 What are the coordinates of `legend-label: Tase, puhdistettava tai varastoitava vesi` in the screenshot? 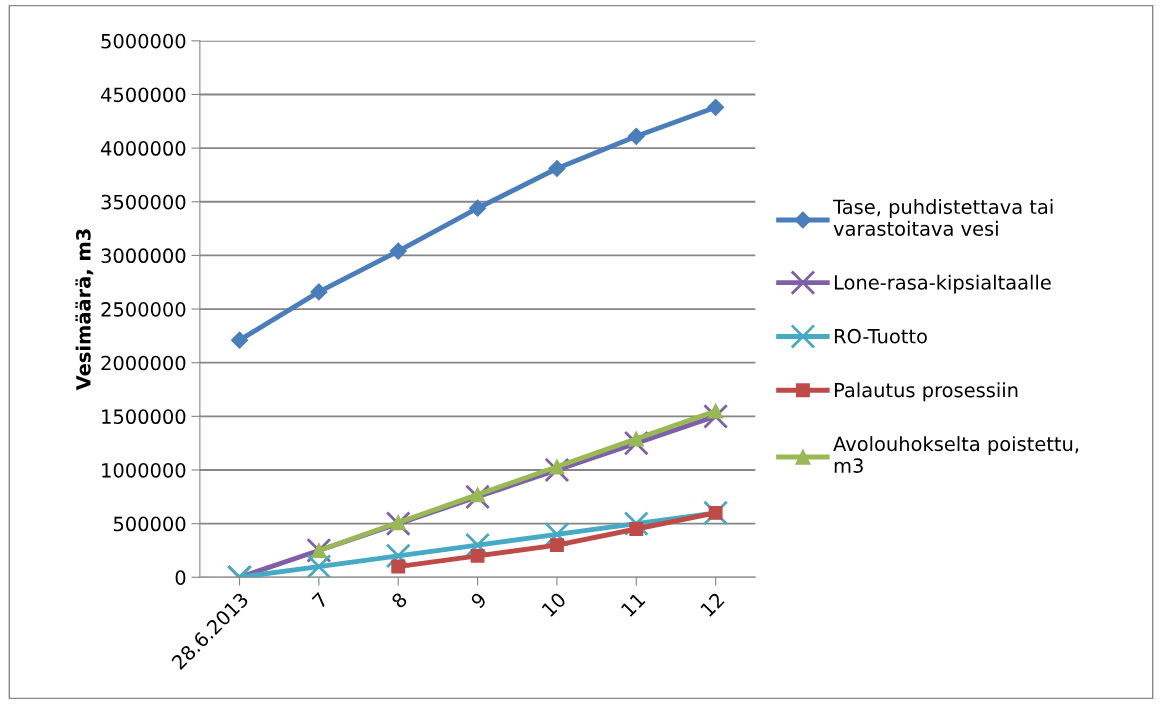 It's located at (943, 217).